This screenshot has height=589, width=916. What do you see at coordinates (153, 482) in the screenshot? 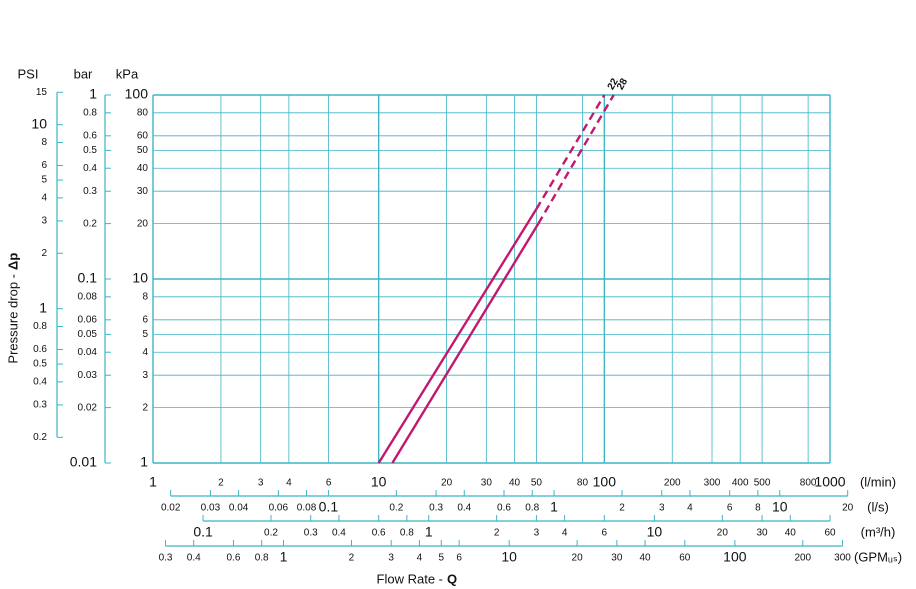
I see `x-tick-label: 1` at bounding box center [153, 482].